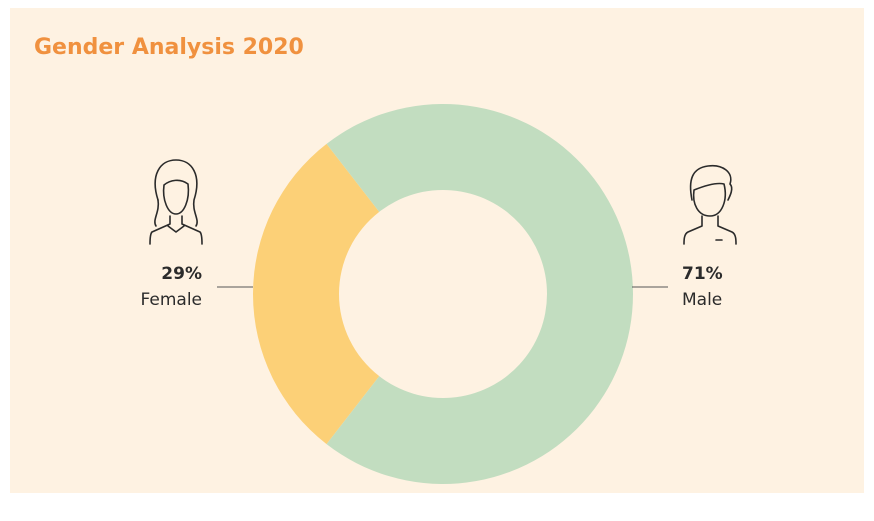  I want to click on chart-title: Gender Analysis 2020, so click(169, 47).